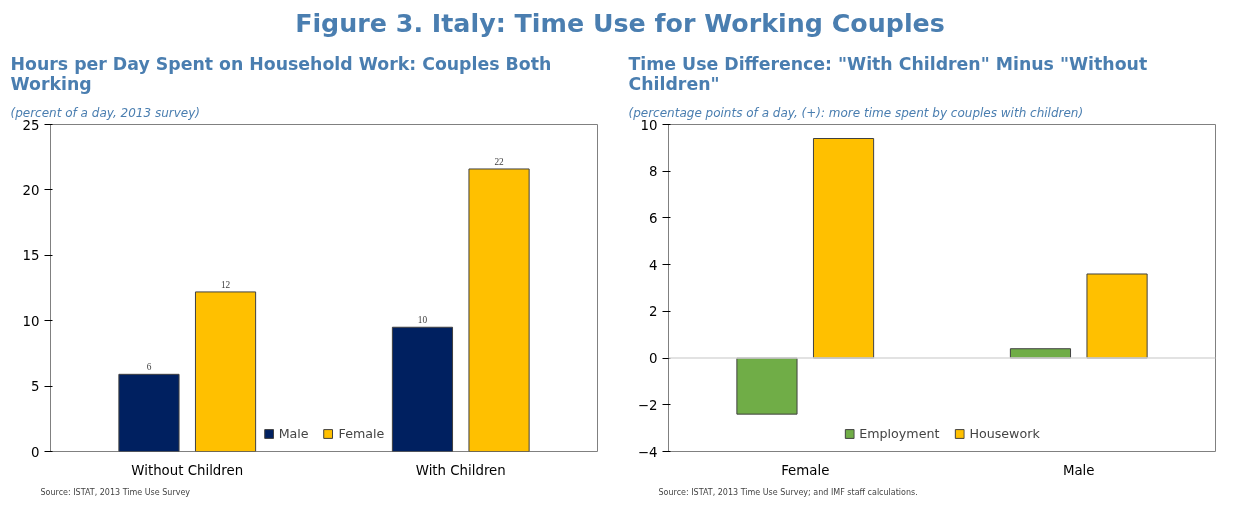 The height and width of the screenshot is (505, 1241). What do you see at coordinates (899, 433) in the screenshot?
I see `legend-label: Employment` at bounding box center [899, 433].